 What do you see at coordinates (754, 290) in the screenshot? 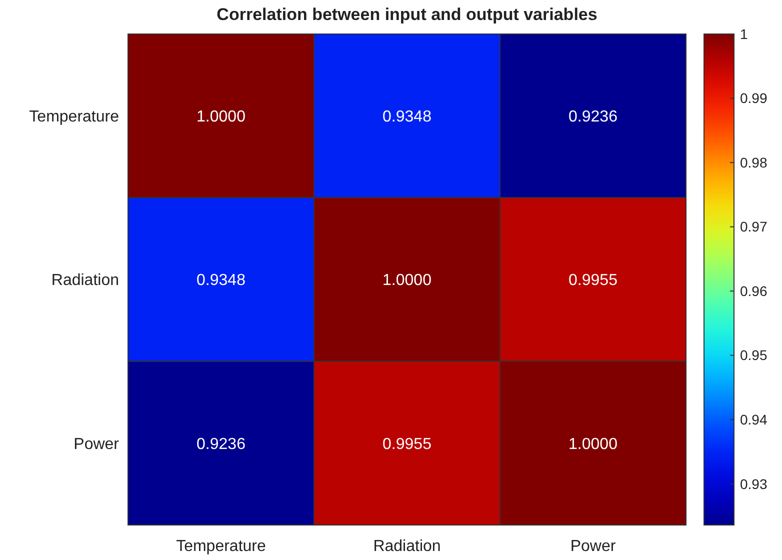
I see `color-bar-label: 0.96` at bounding box center [754, 290].